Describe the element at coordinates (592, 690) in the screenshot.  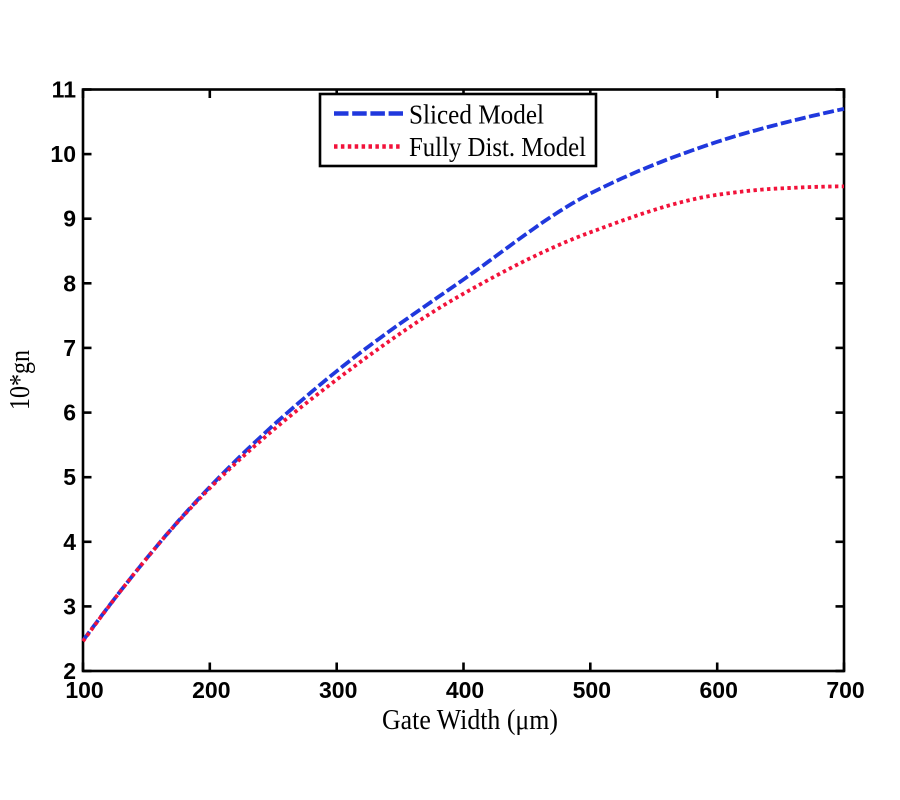
I see `svg-text: 500` at that location.